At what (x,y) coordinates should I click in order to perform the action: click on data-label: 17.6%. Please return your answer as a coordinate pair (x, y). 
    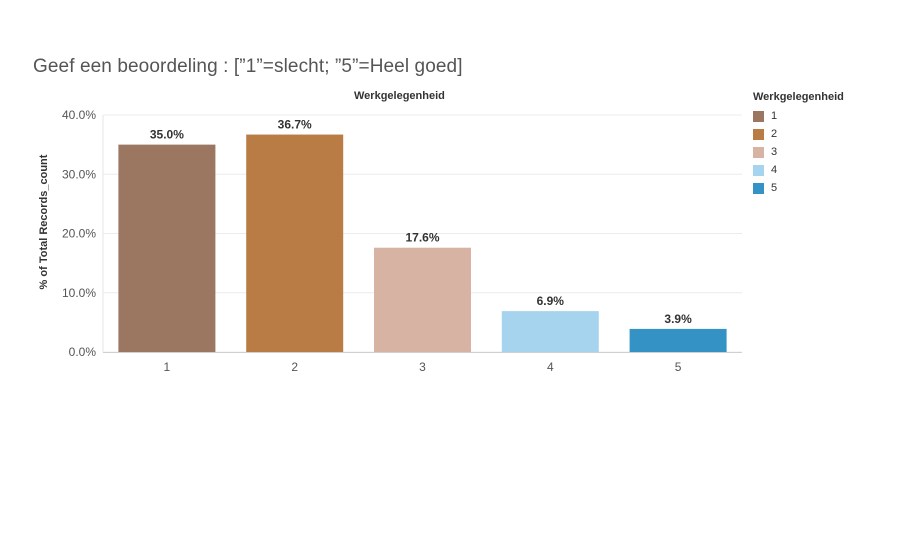
    Looking at the image, I should click on (422, 238).